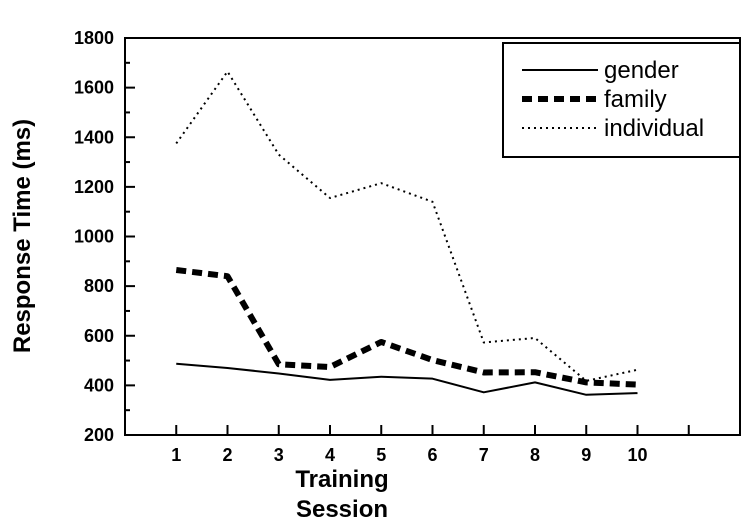 The height and width of the screenshot is (529, 753). Describe the element at coordinates (635, 99) in the screenshot. I see `legend-label-family: family` at that location.